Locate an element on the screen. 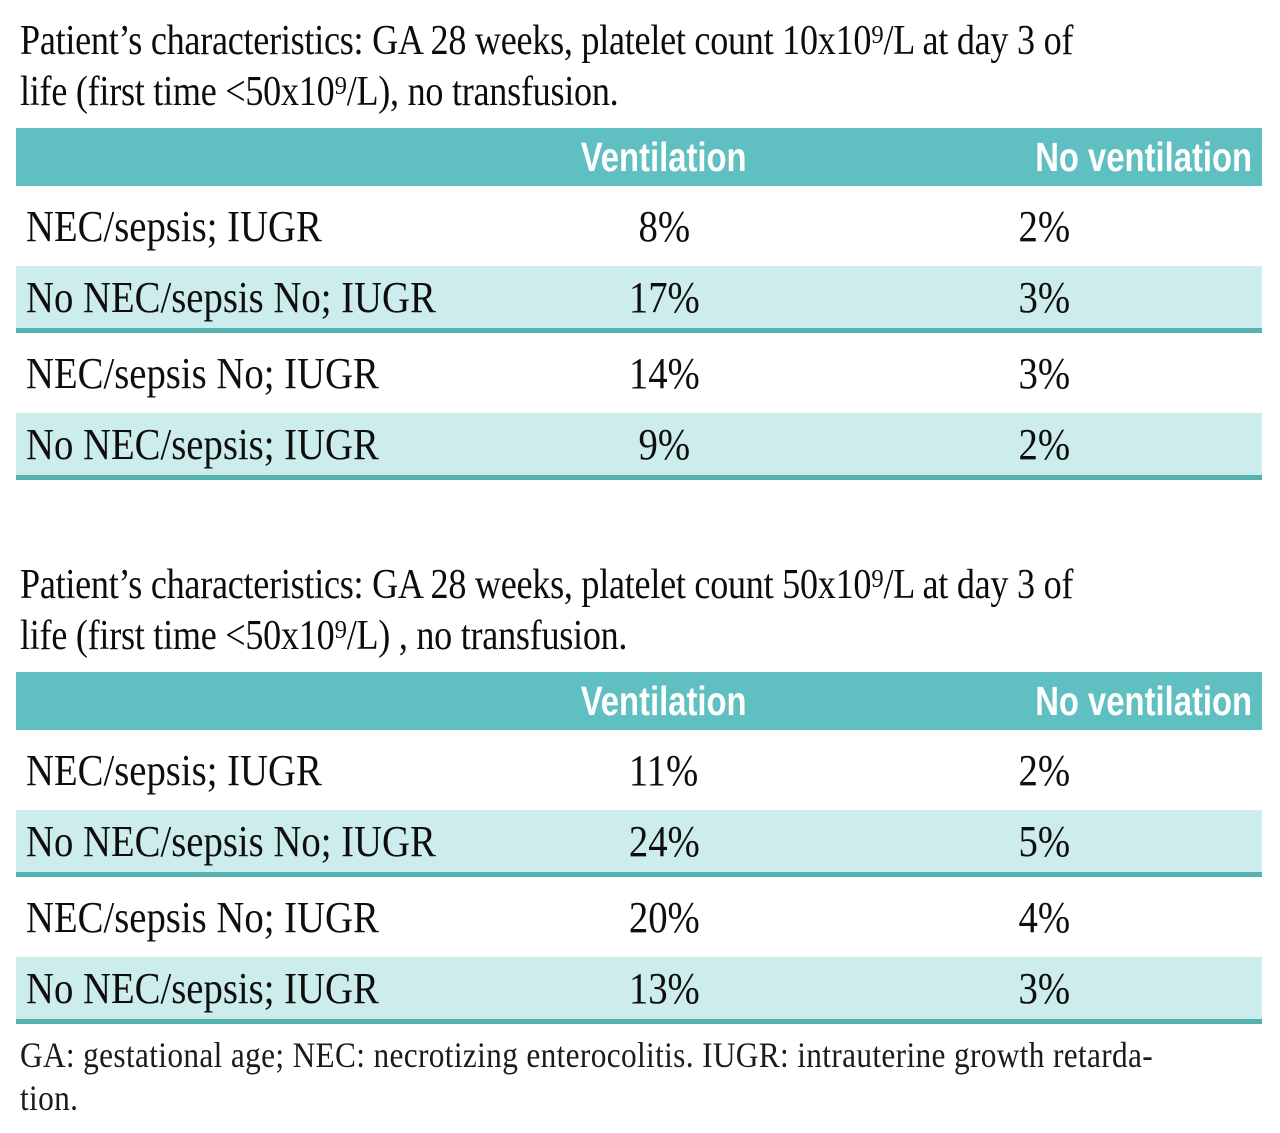 The width and height of the screenshot is (1280, 1133). ventilation-value: 20% is located at coordinates (664, 917).